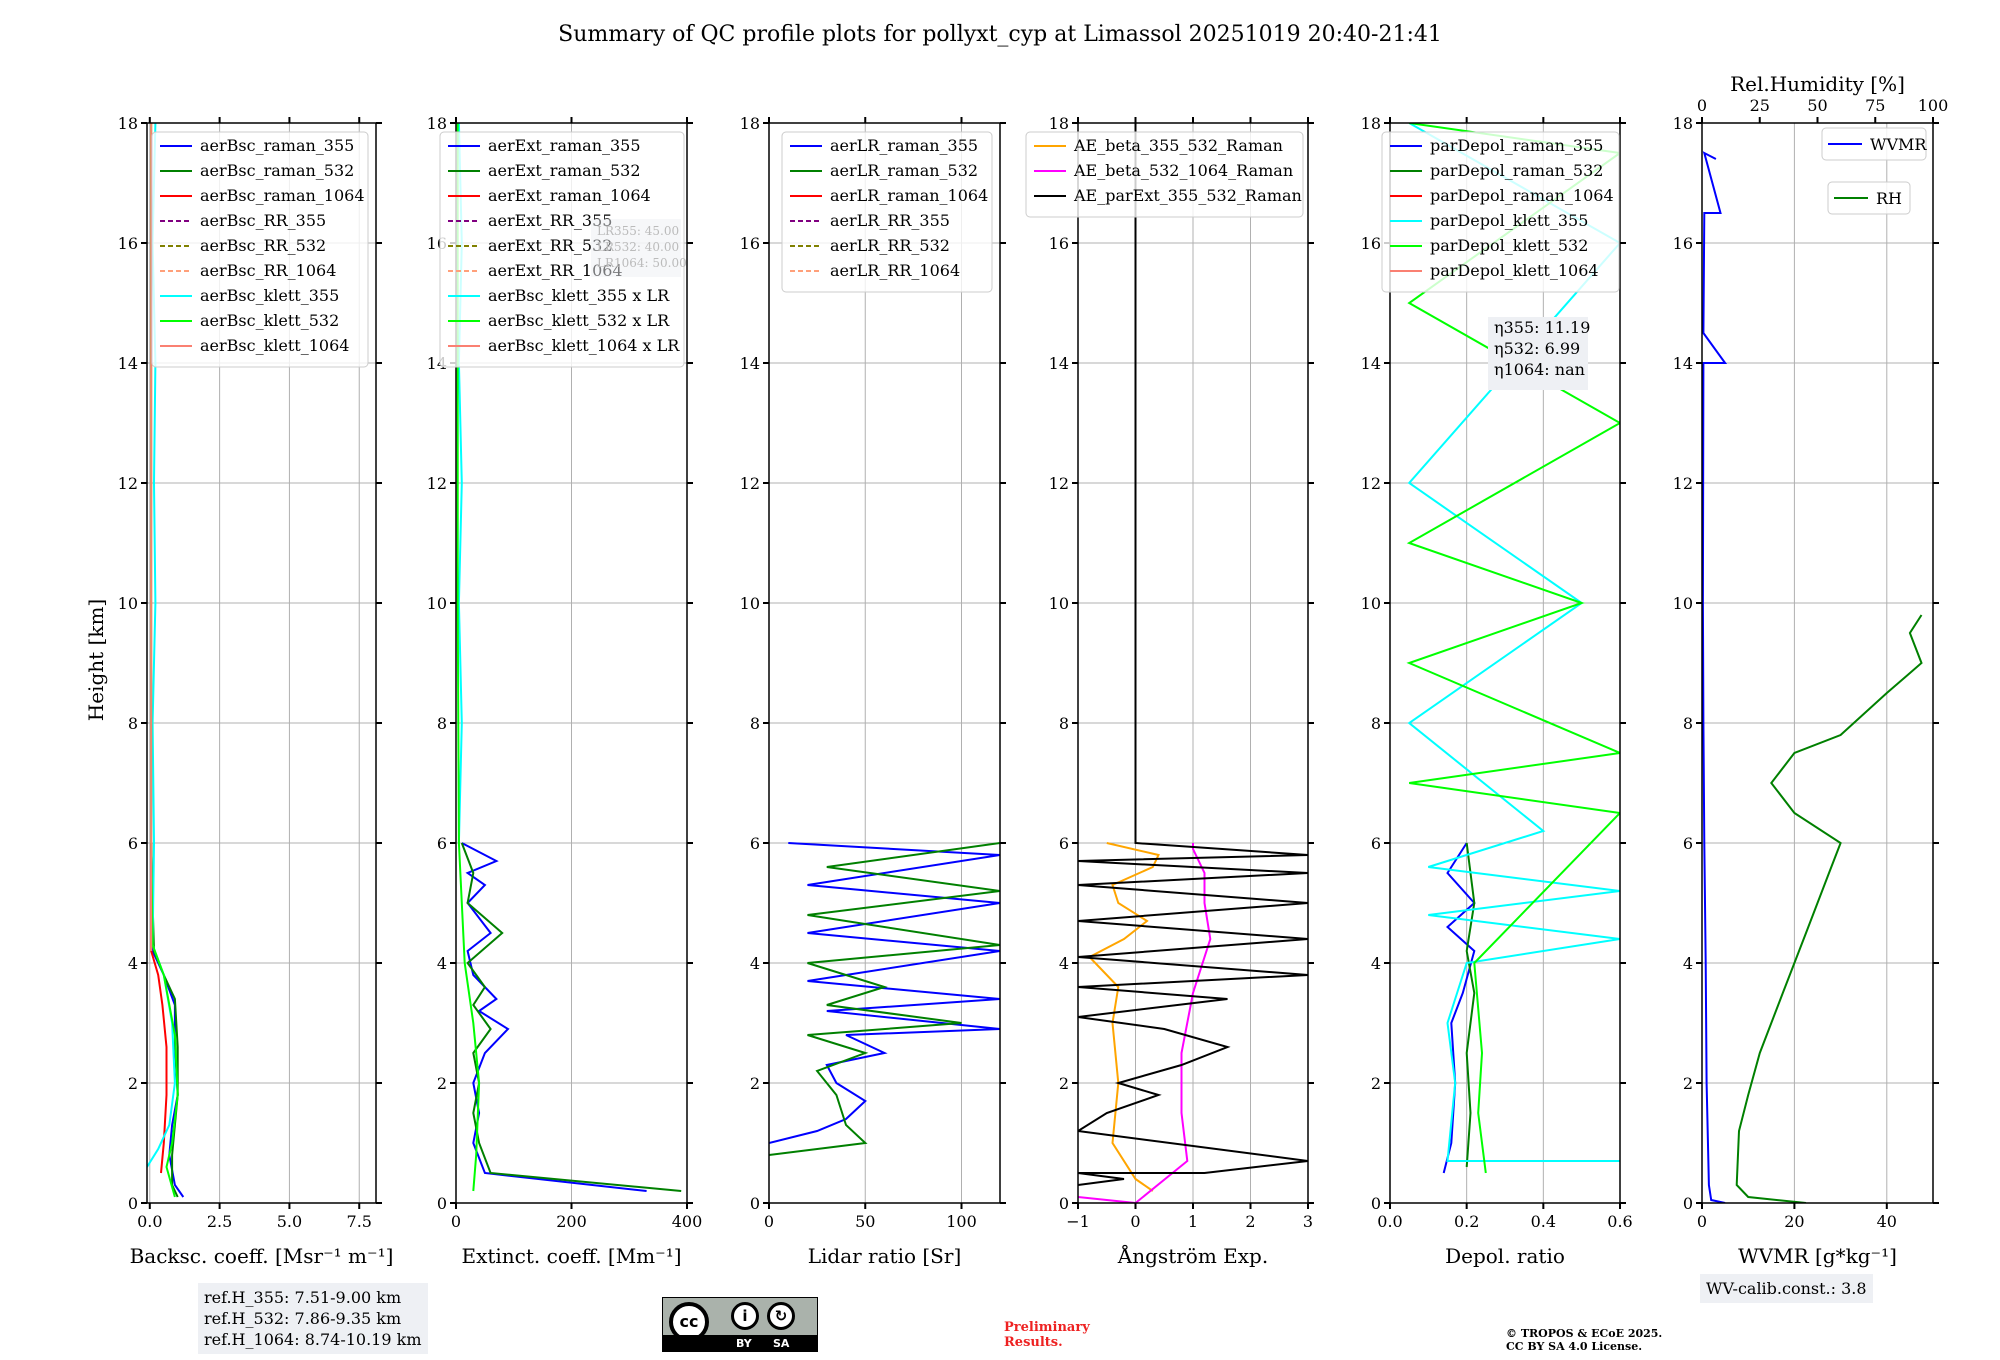 The height and width of the screenshot is (1360, 2000). What do you see at coordinates (687, 1221) in the screenshot?
I see `x-tick-label: 400` at bounding box center [687, 1221].